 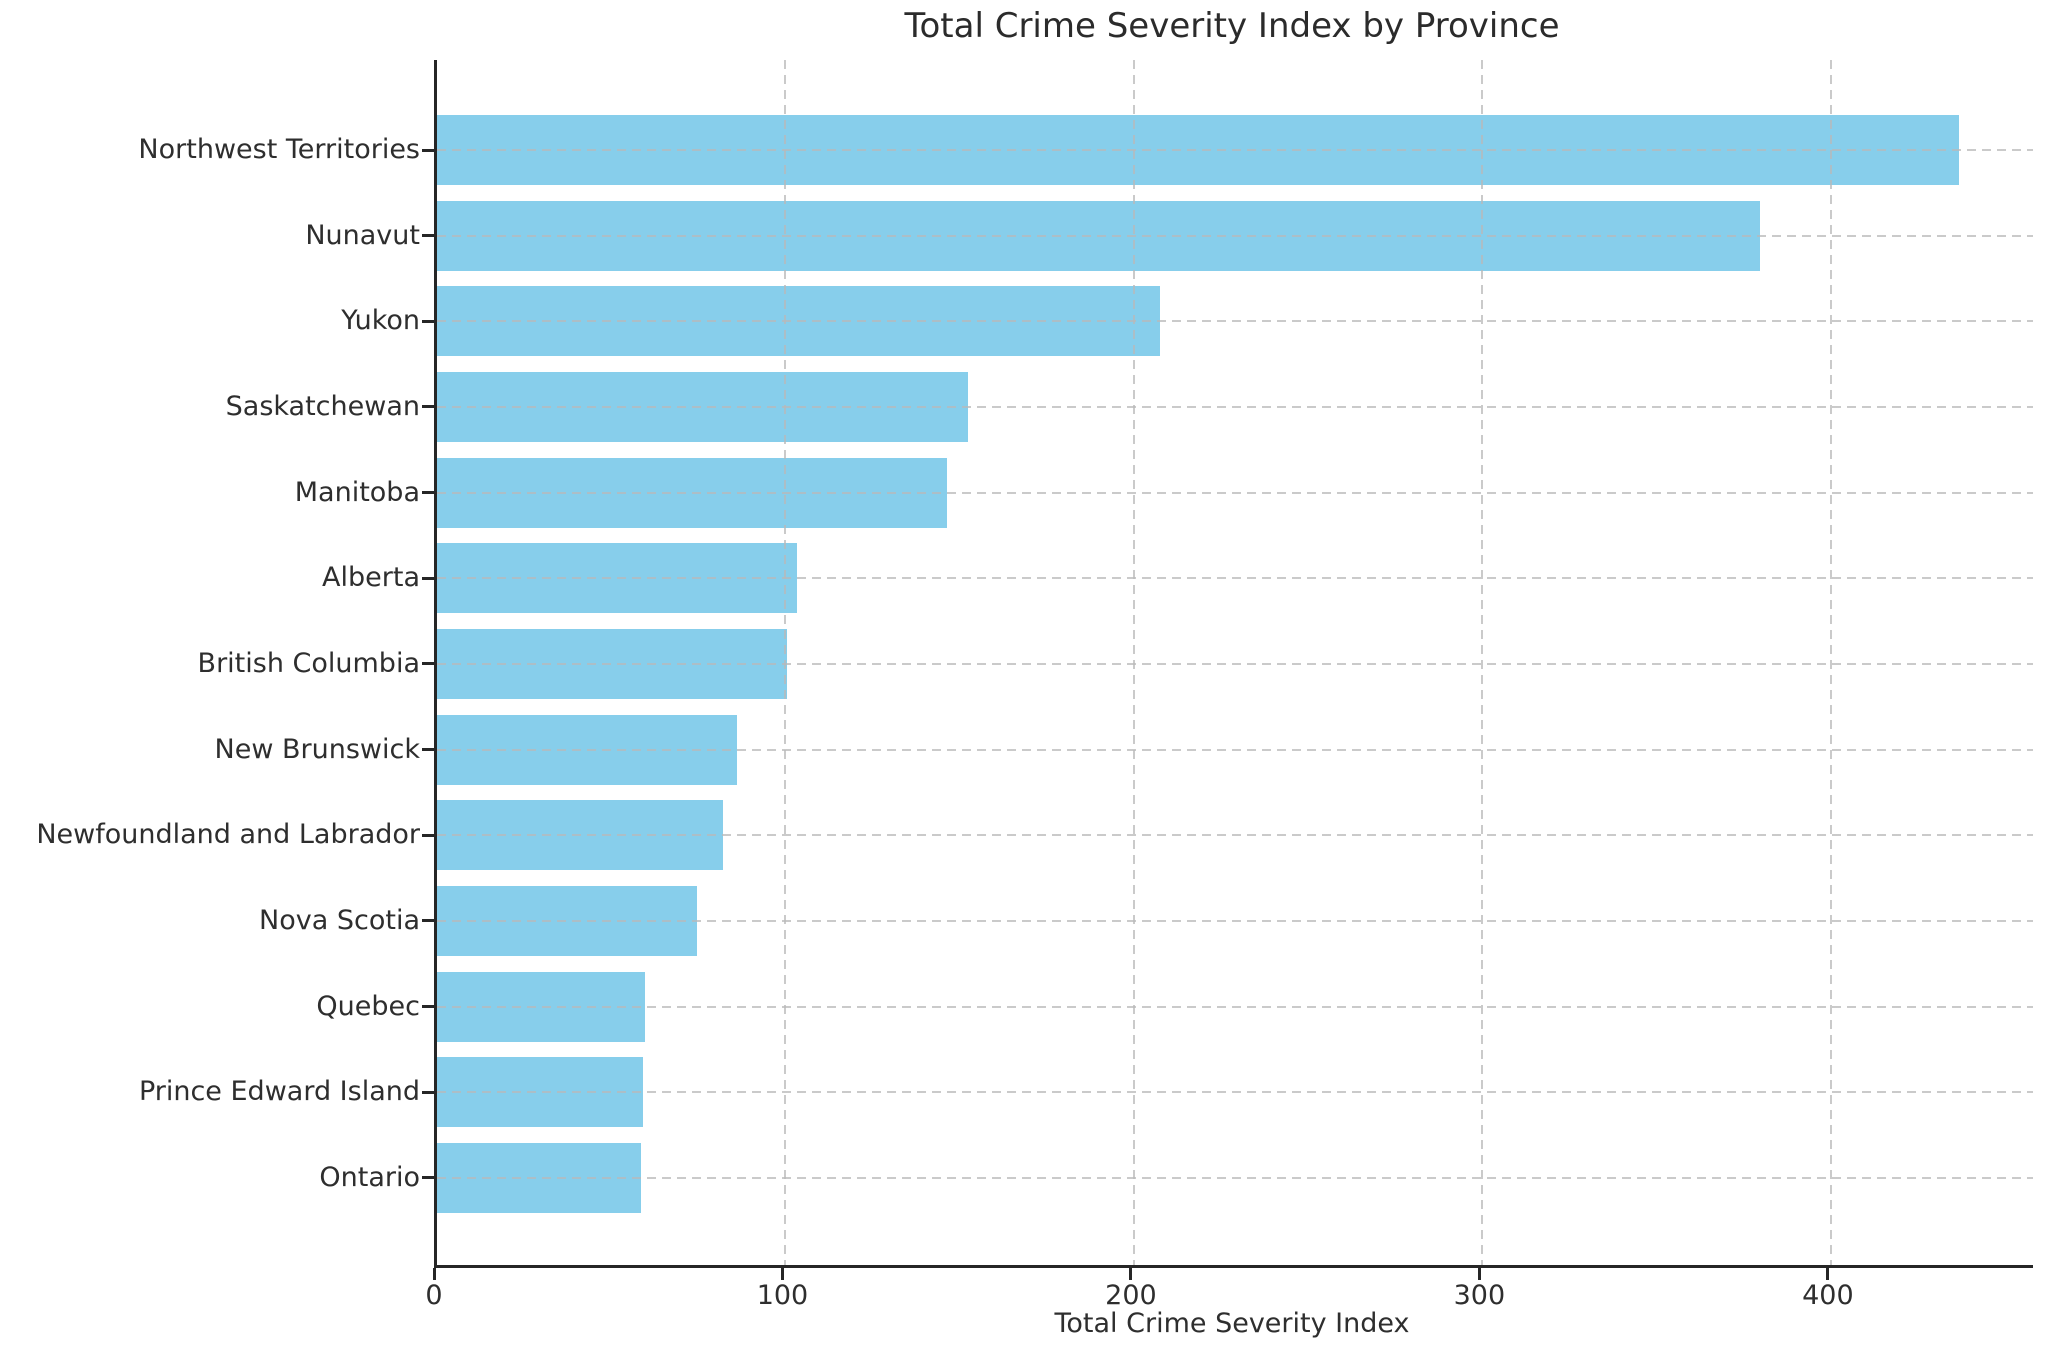 I want to click on chart-title: Total Crime Severity Index by Province, so click(x=1232, y=26).